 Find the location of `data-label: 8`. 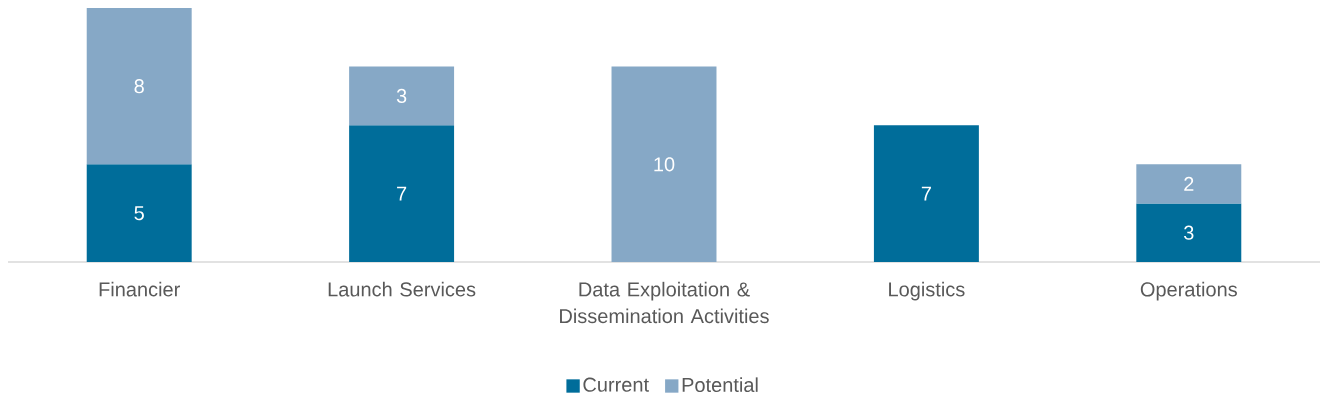

data-label: 8 is located at coordinates (139, 86).